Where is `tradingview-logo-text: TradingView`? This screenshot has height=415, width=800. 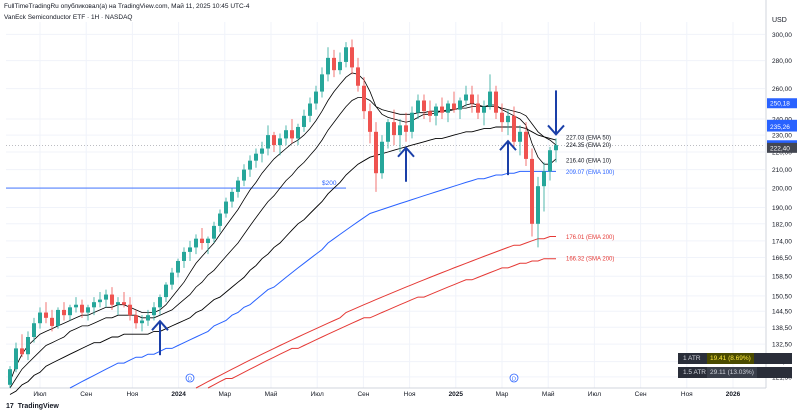 tradingview-logo-text: TradingView is located at coordinates (38, 406).